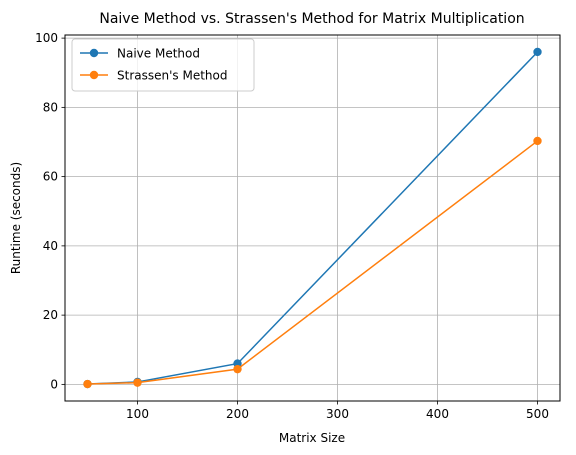 The height and width of the screenshot is (455, 576). I want to click on legend: Naive Method Strassen's Method, so click(163, 65).